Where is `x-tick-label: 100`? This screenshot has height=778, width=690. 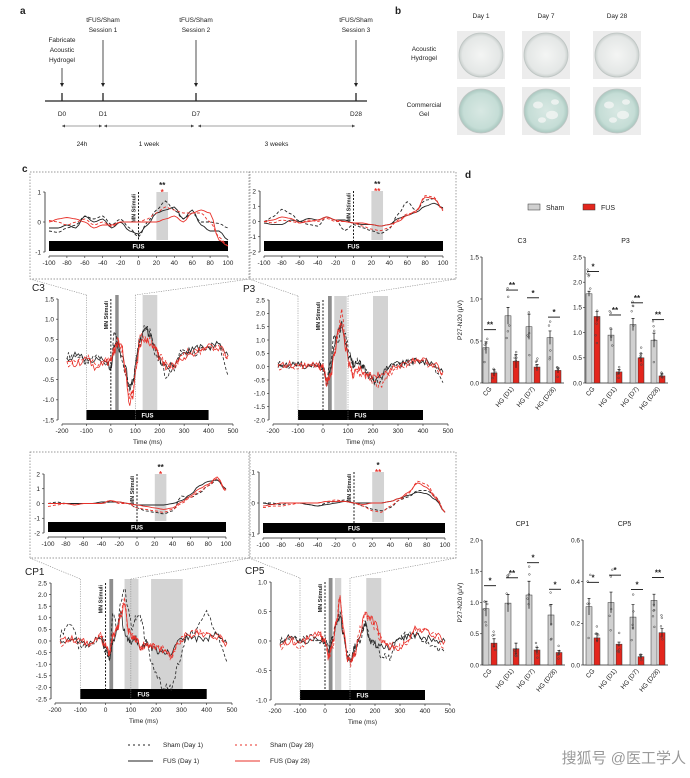 x-tick-label: 100 is located at coordinates (226, 544).